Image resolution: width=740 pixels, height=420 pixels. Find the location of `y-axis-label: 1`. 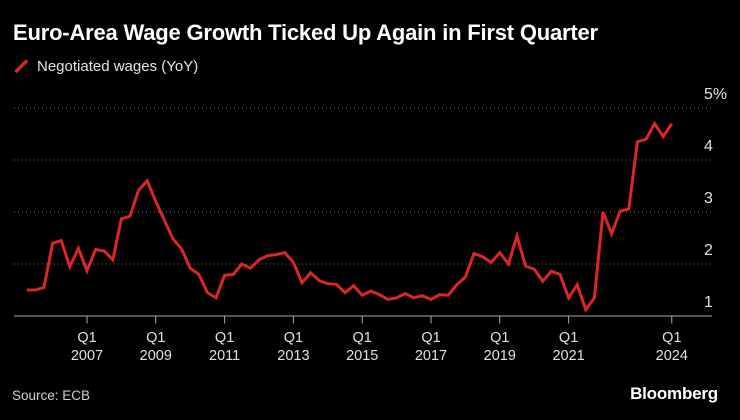

y-axis-label: 1 is located at coordinates (708, 302).